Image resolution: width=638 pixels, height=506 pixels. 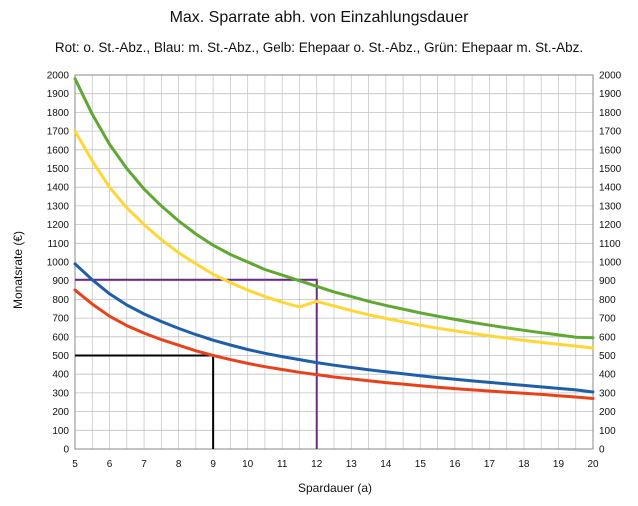 What do you see at coordinates (335, 488) in the screenshot?
I see `x-axis-label: Spardauer (a)` at bounding box center [335, 488].